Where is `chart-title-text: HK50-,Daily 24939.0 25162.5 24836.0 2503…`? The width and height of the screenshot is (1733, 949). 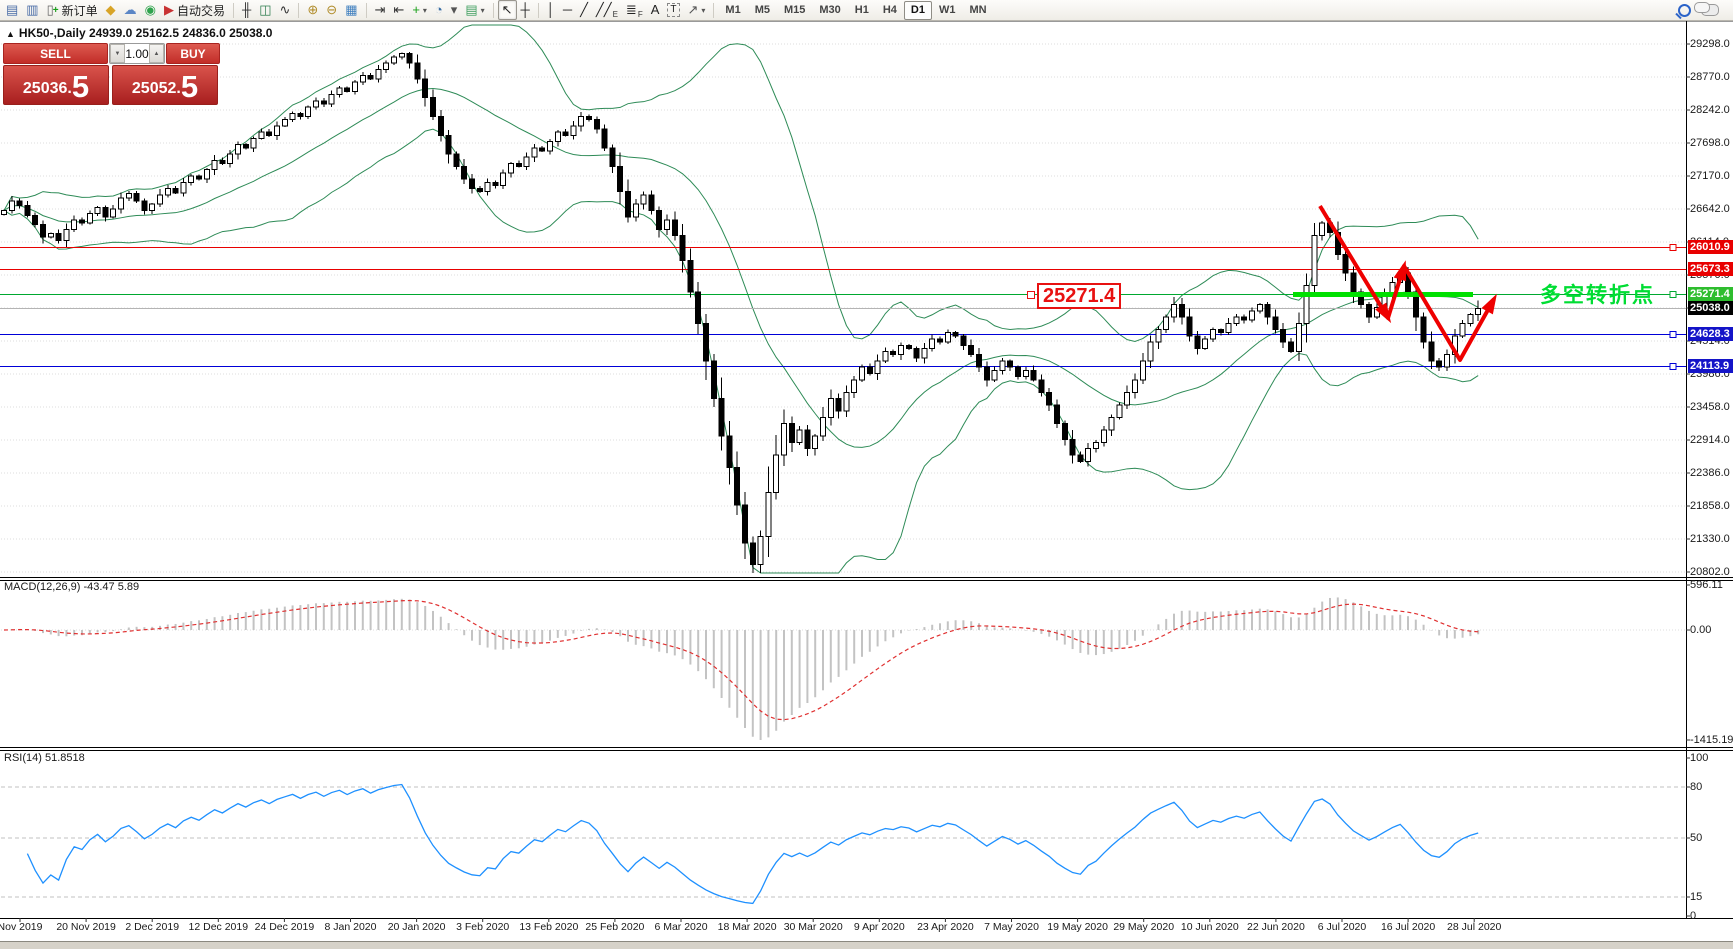
chart-title-text: HK50-,Daily 24939.0 25162.5 24836.0 2503… is located at coordinates (145, 33).